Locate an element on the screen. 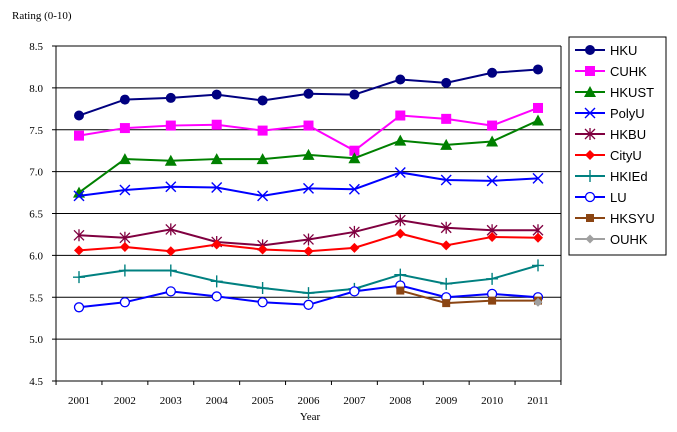  legend-label: CUHK is located at coordinates (628, 71).